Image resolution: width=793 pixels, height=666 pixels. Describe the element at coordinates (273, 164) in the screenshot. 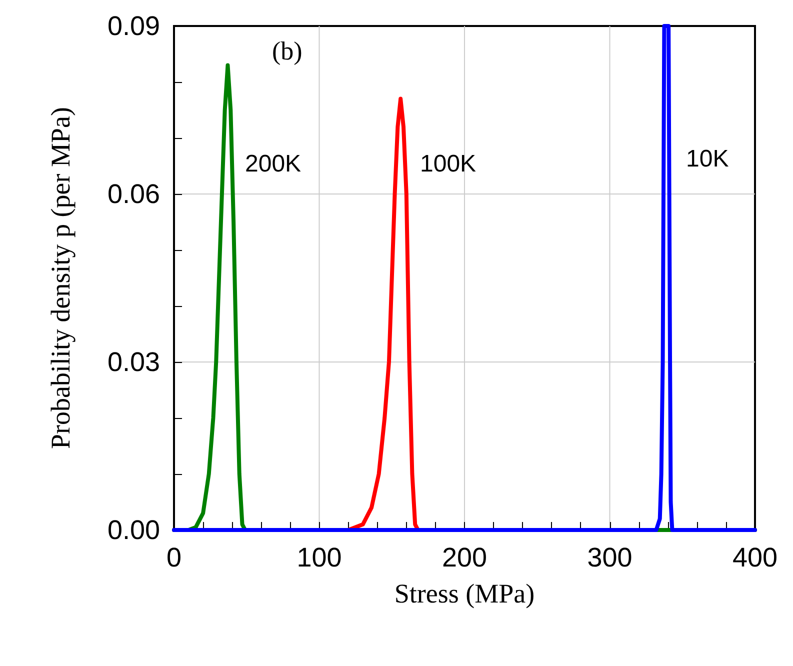

I see `annotation: 200K` at that location.